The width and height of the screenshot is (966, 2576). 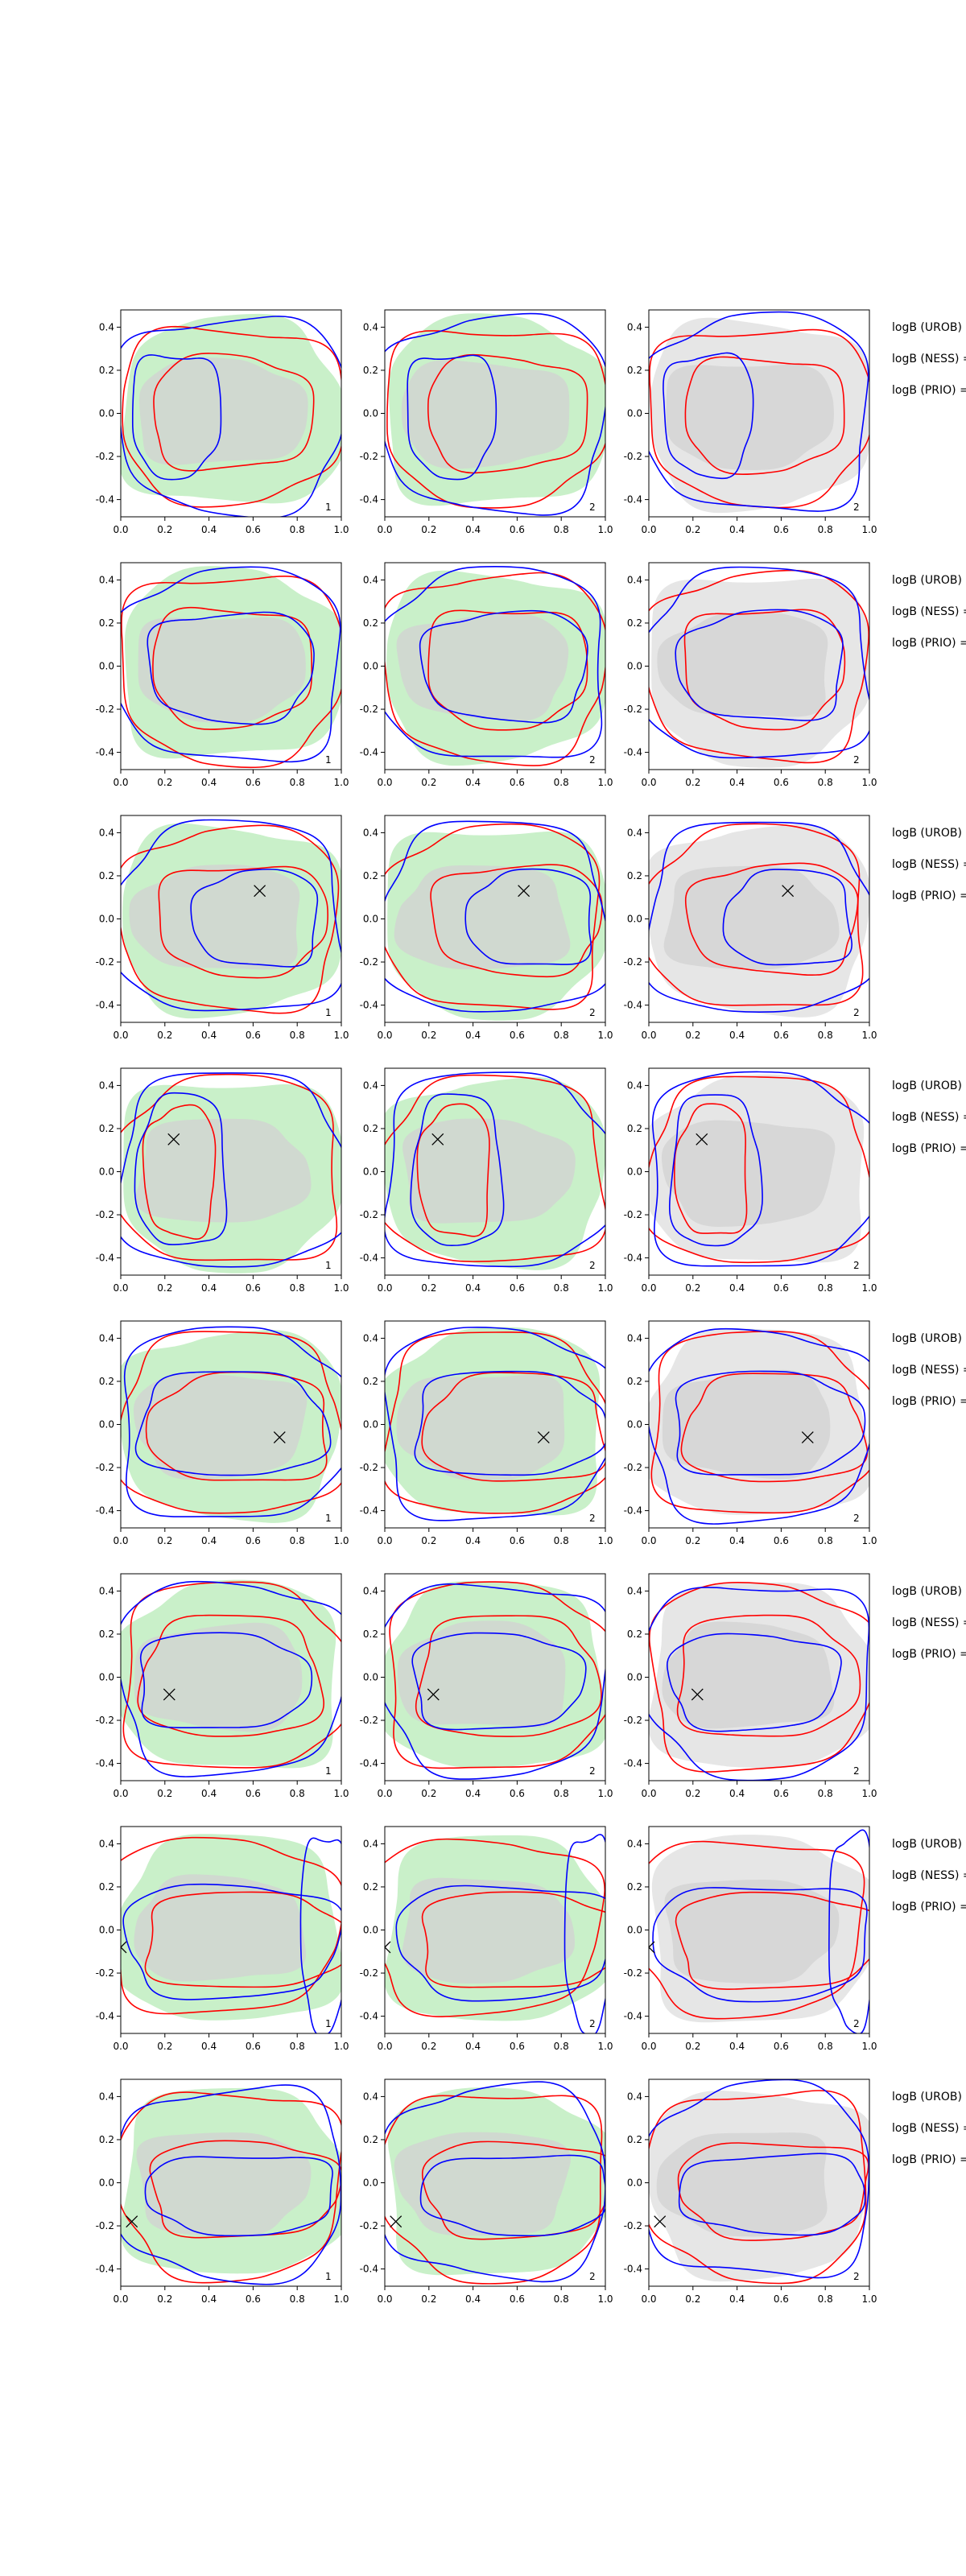 I want to click on side-label-3: logB (PRIO) =, so click(x=929, y=1148).